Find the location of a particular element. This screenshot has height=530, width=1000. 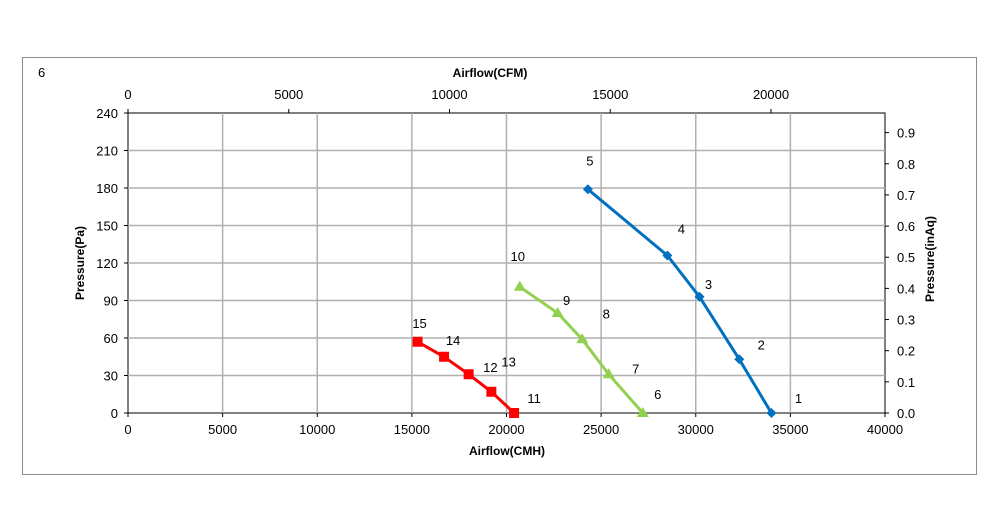

y2-tick-label: 0.9 is located at coordinates (906, 133).